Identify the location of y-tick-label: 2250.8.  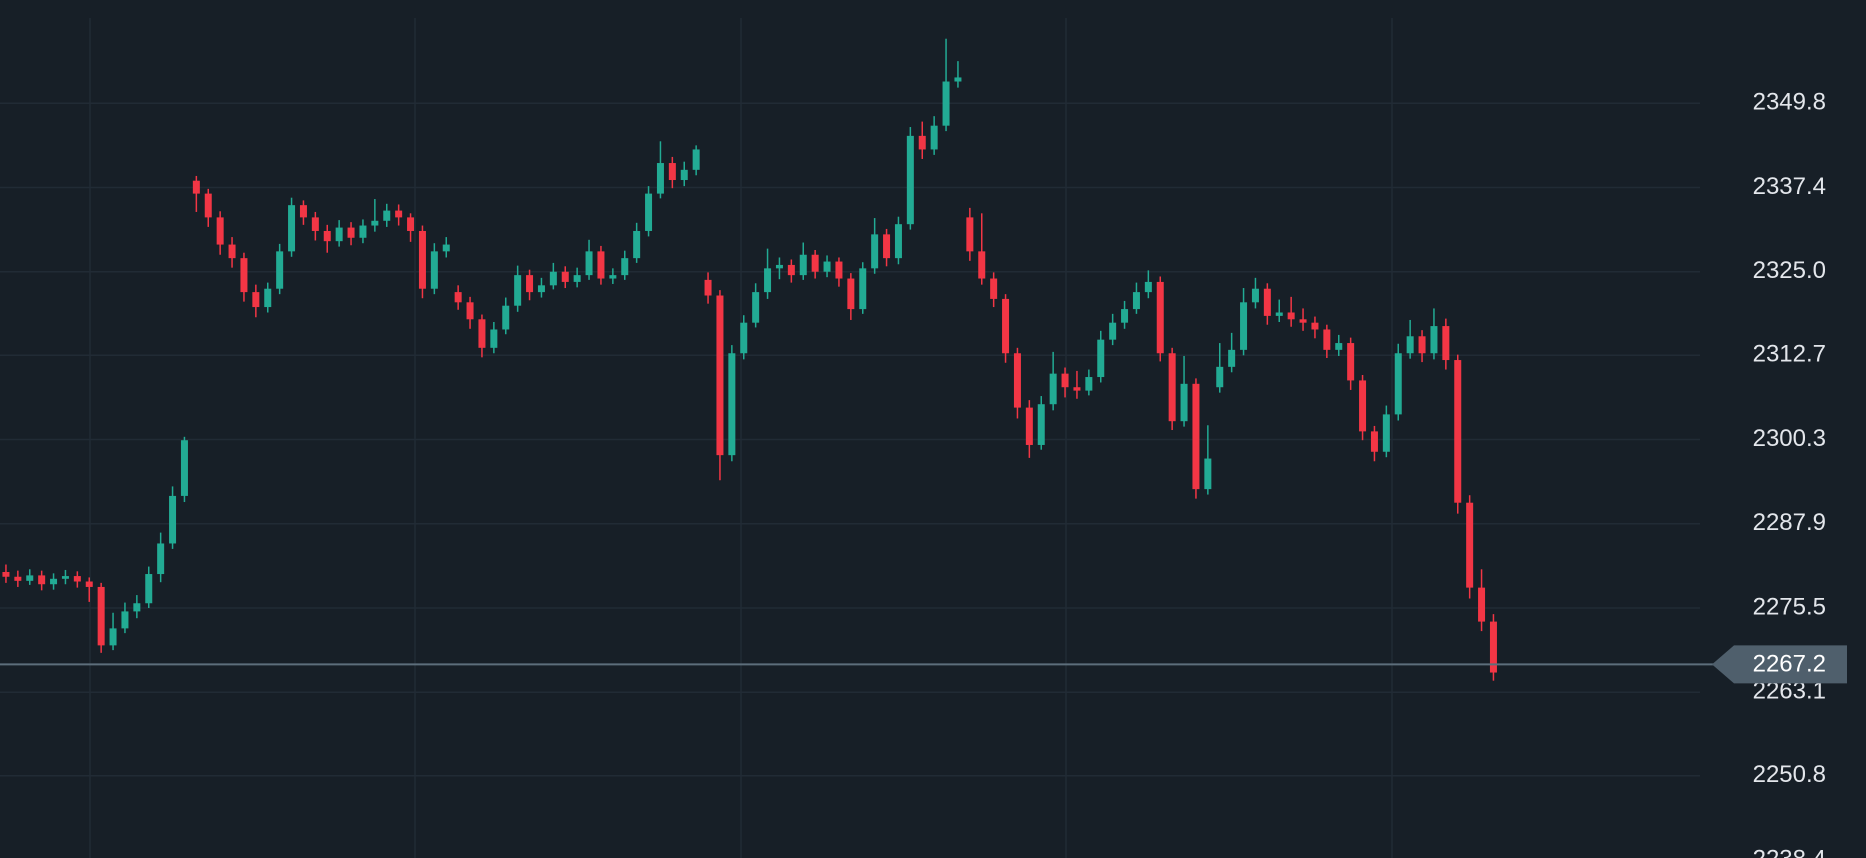
(1789, 774).